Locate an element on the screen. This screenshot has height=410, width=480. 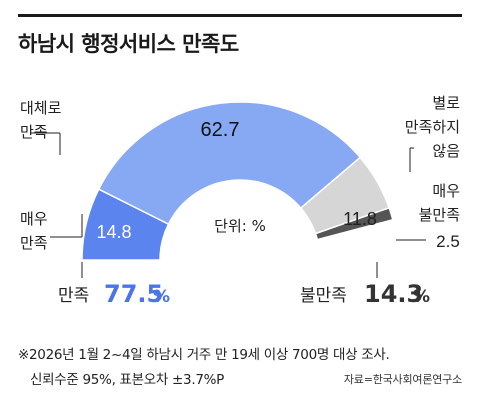
category-label-not-much-1: 별로 is located at coordinates (446, 103).